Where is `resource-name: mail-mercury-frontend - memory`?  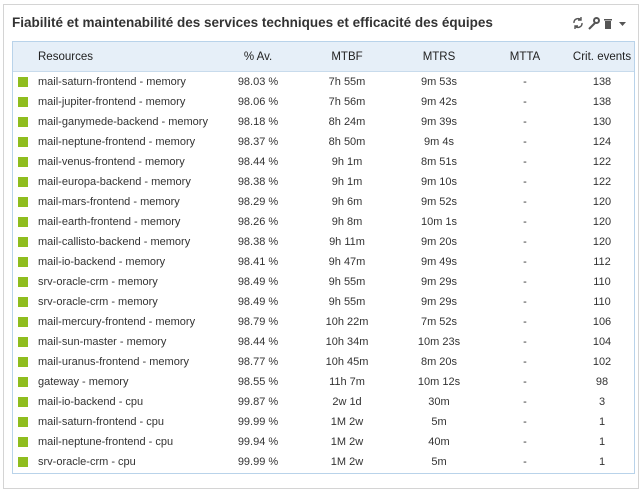 resource-name: mail-mercury-frontend - memory is located at coordinates (117, 322).